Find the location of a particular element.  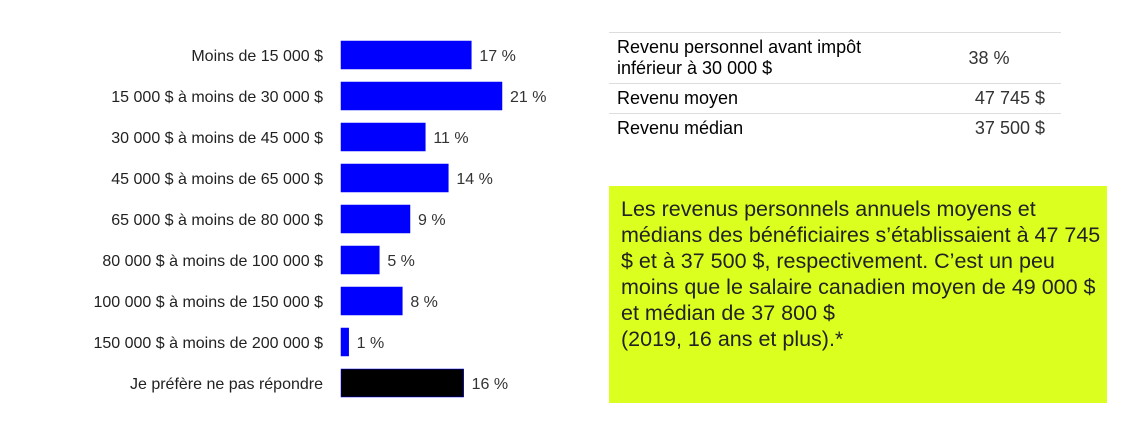

category-label: Je préfère ne pas répondre is located at coordinates (226, 384).